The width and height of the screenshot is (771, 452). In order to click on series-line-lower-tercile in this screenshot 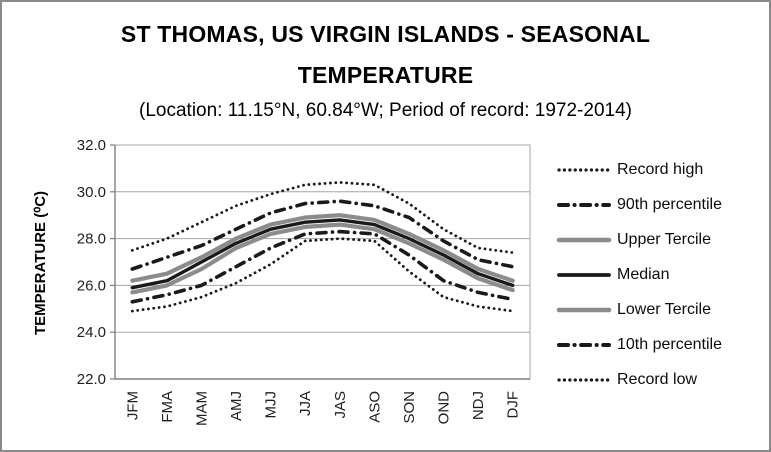, I will do `click(322, 258)`.